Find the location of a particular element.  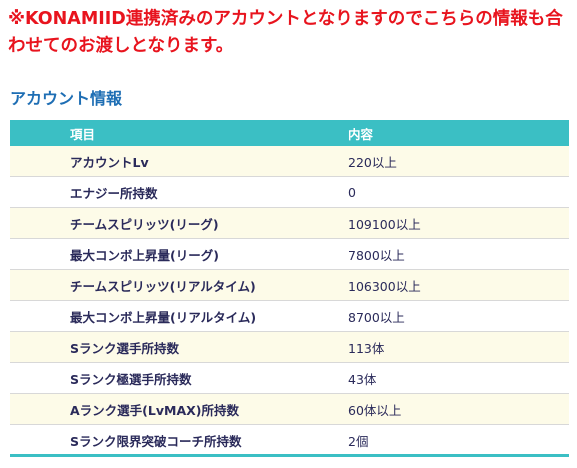

row-item-value: 220以上 is located at coordinates (453, 161).